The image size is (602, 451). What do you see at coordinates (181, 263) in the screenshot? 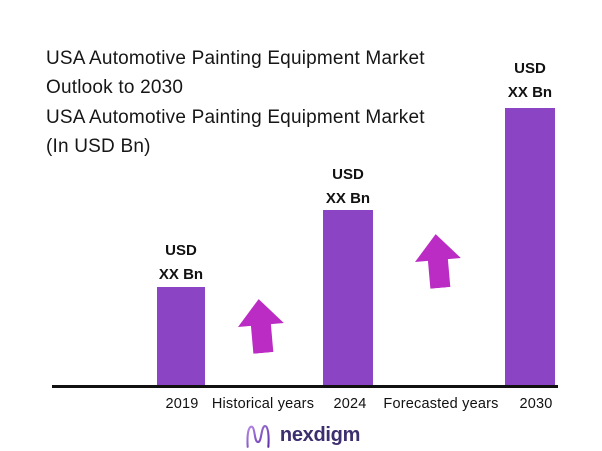
I see `bar-value-label-2019: USD XX Bn` at bounding box center [181, 263].